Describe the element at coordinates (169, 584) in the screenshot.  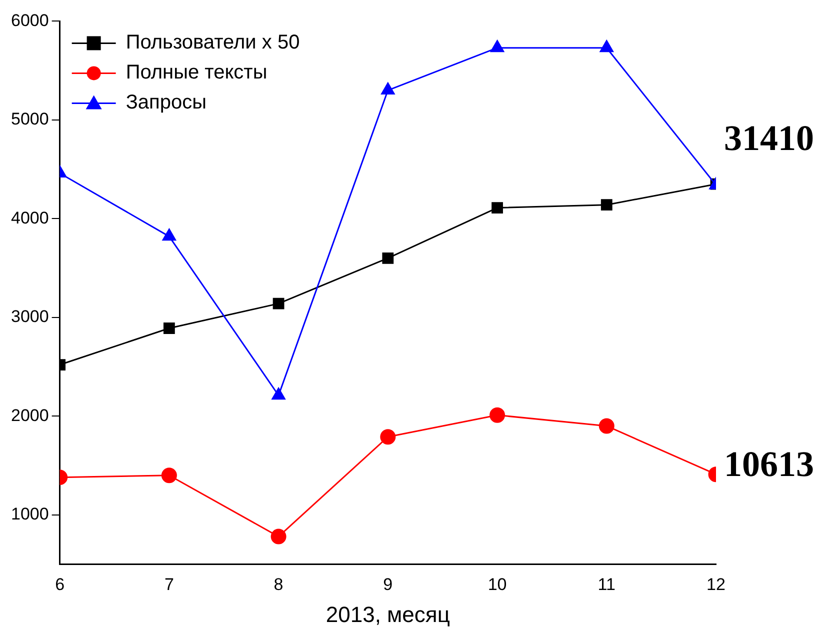
I see `x-tick-label: 7` at that location.